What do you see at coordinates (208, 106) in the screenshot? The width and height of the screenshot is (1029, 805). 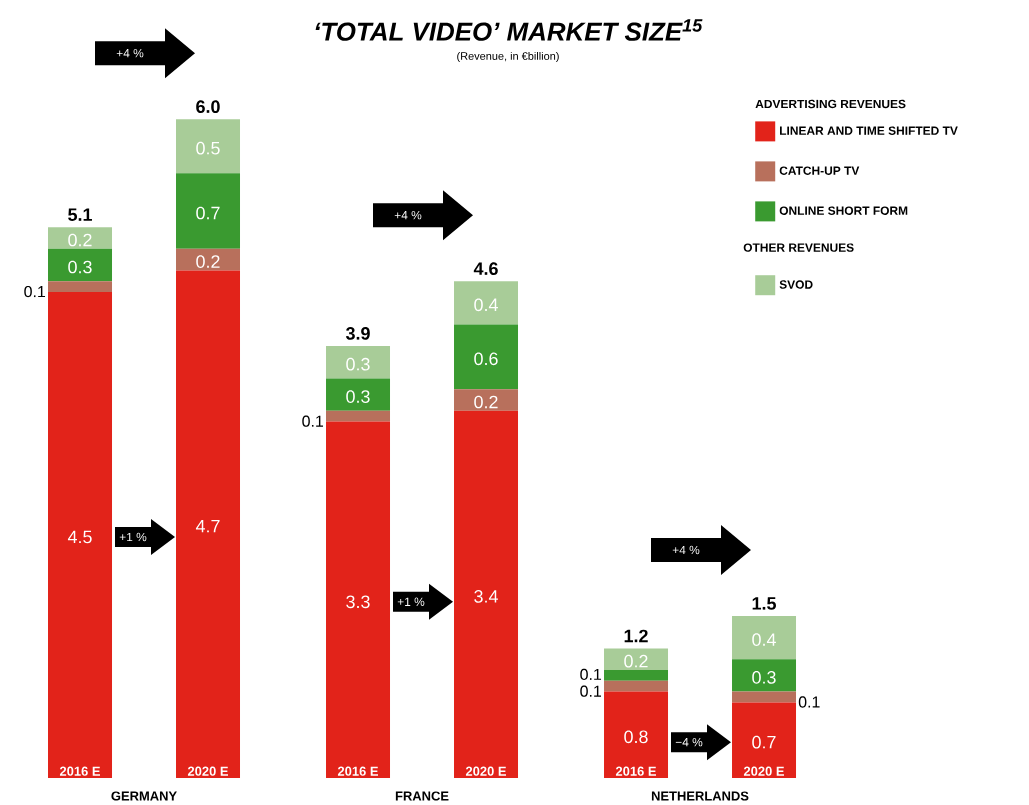 I see `total-label: 6.0` at bounding box center [208, 106].